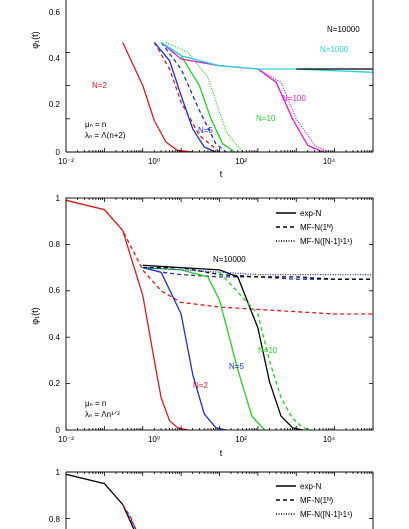 This screenshot has width=409, height=529. What do you see at coordinates (241, 439) in the screenshot?
I see `panel-2-xtick-1e2: 10²` at bounding box center [241, 439].